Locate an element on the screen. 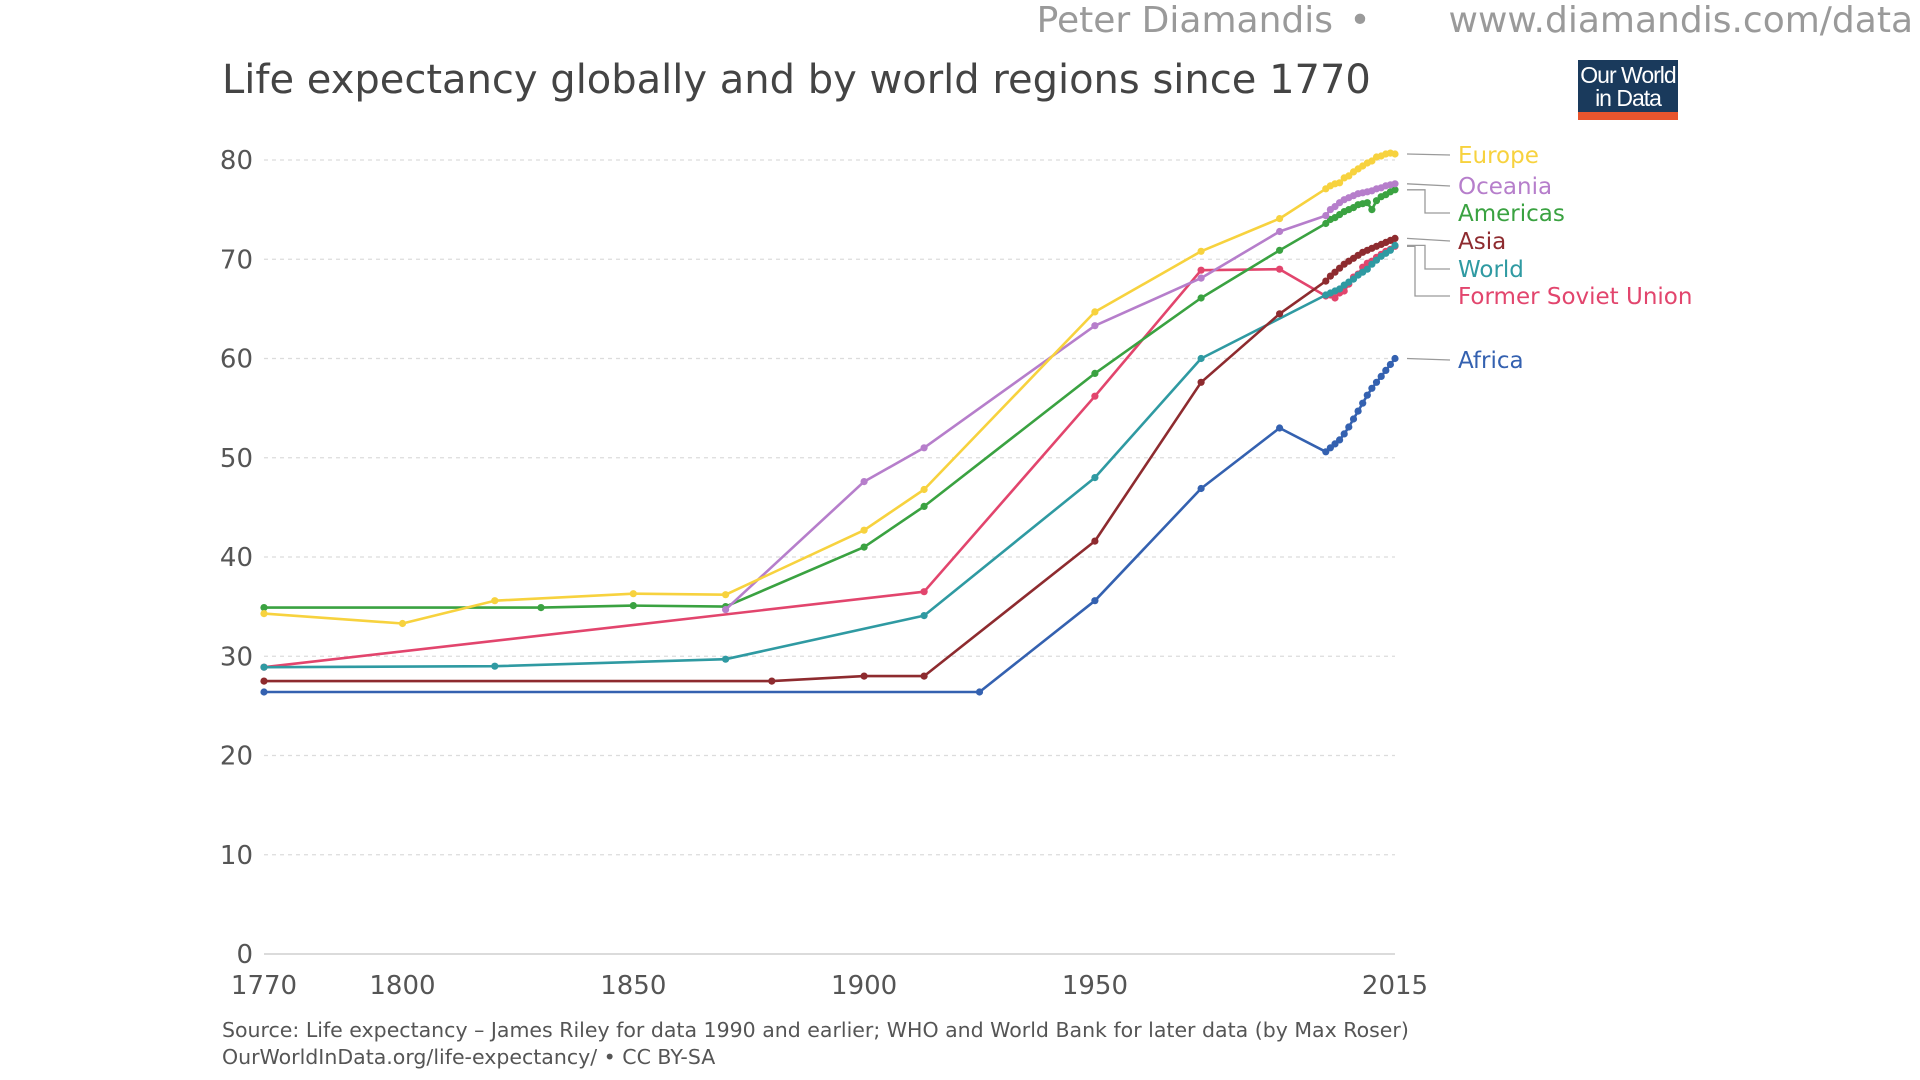  owid-logo-accent-bar is located at coordinates (1628, 116).